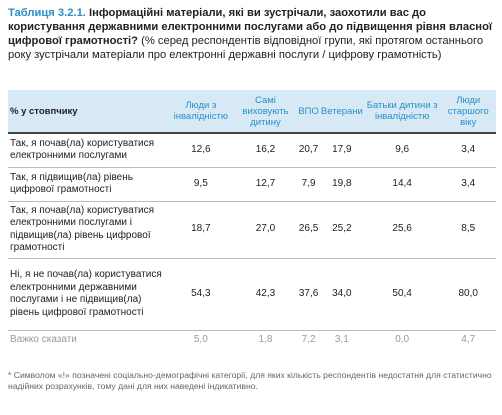 The height and width of the screenshot is (415, 502). What do you see at coordinates (201, 150) in the screenshot?
I see `cell-value: 12,6` at bounding box center [201, 150].